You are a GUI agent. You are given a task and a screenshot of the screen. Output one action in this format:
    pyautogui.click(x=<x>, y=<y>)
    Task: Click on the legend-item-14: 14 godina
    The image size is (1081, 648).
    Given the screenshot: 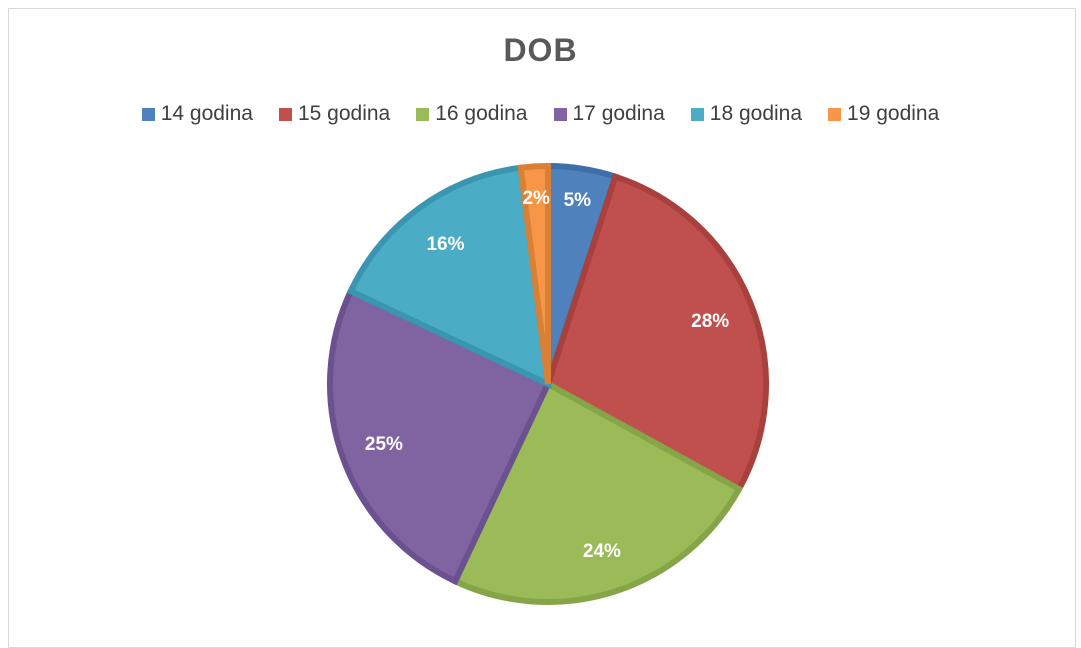 What is the action you would take?
    pyautogui.click(x=197, y=114)
    